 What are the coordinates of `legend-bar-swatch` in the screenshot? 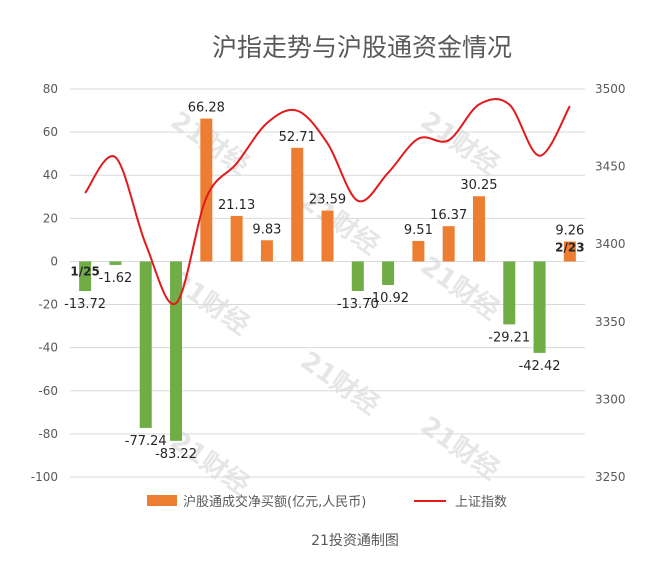 It's located at (162, 500).